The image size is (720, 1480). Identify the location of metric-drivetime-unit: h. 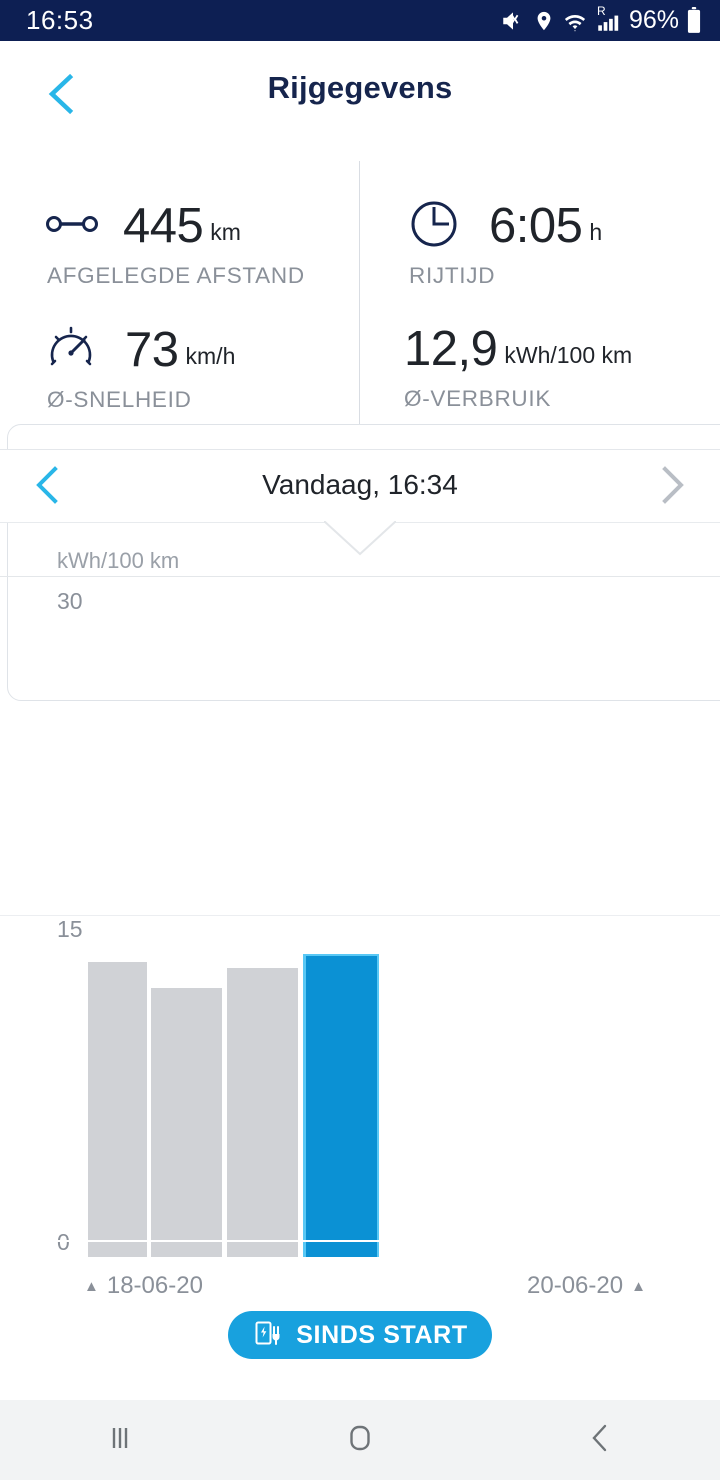
(596, 232).